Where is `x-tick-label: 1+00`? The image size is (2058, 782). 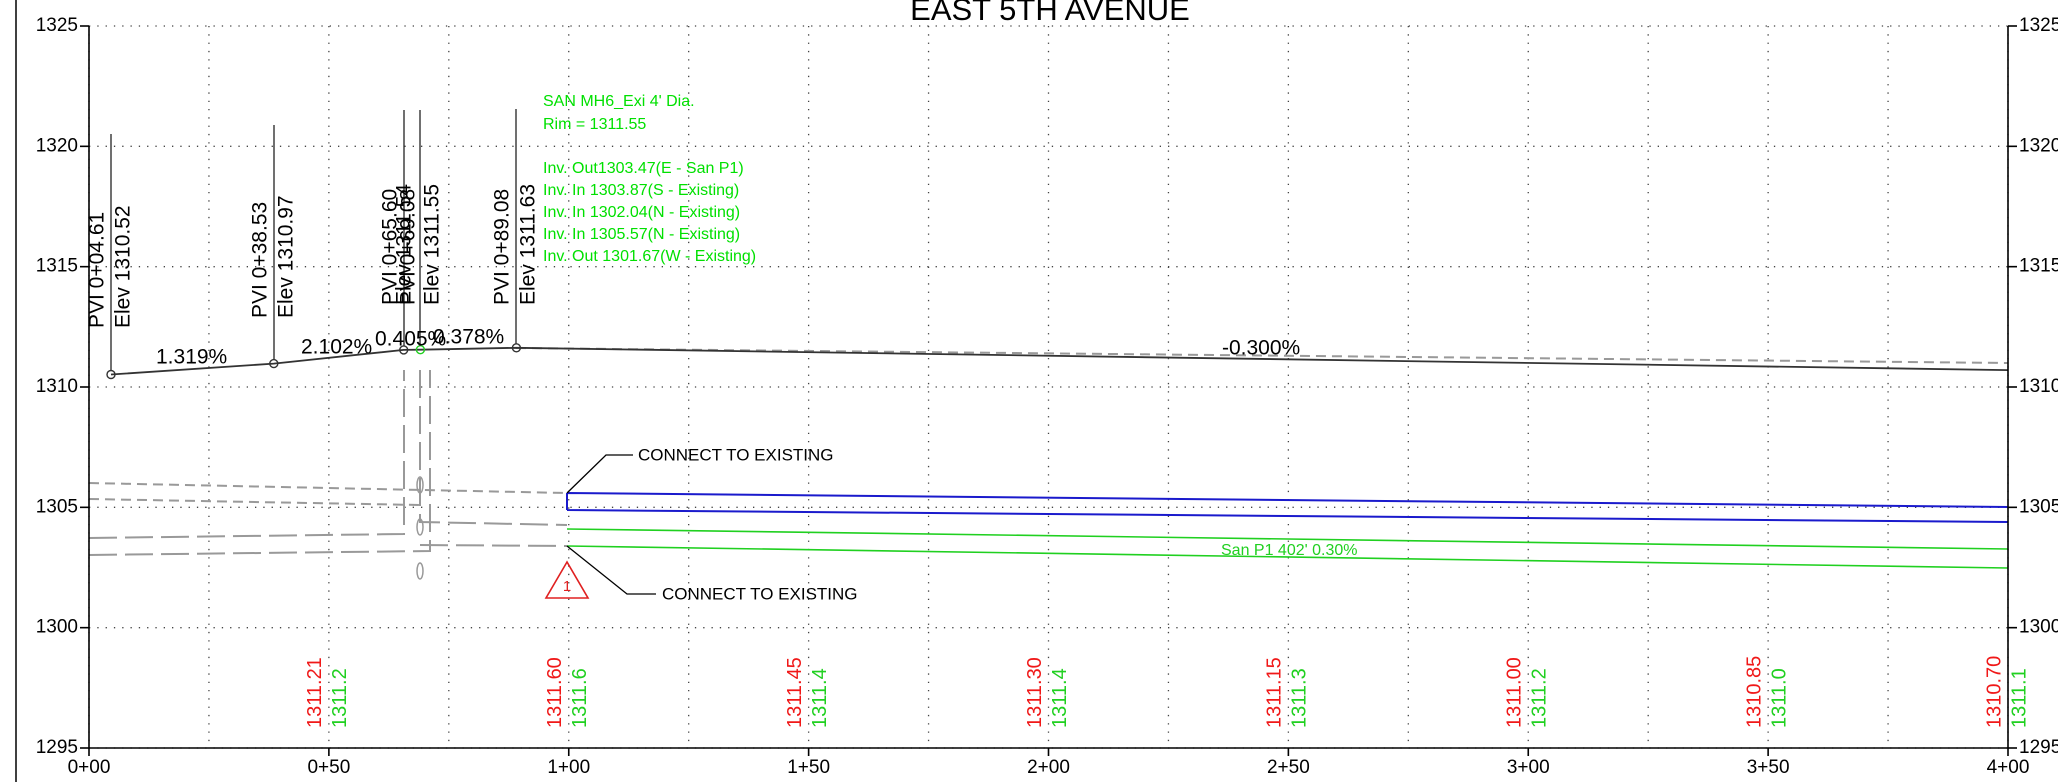
x-tick-label: 1+00 is located at coordinates (568, 767).